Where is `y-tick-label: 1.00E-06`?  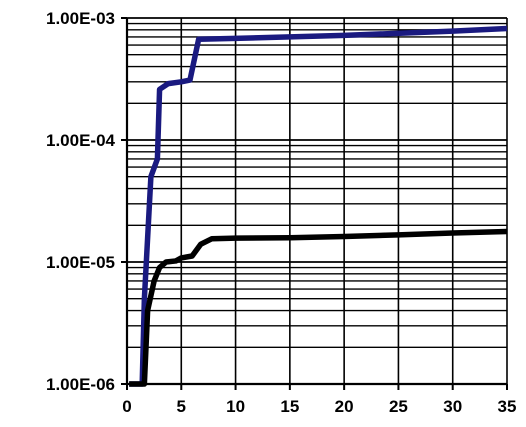
y-tick-label: 1.00E-06 is located at coordinates (80, 384).